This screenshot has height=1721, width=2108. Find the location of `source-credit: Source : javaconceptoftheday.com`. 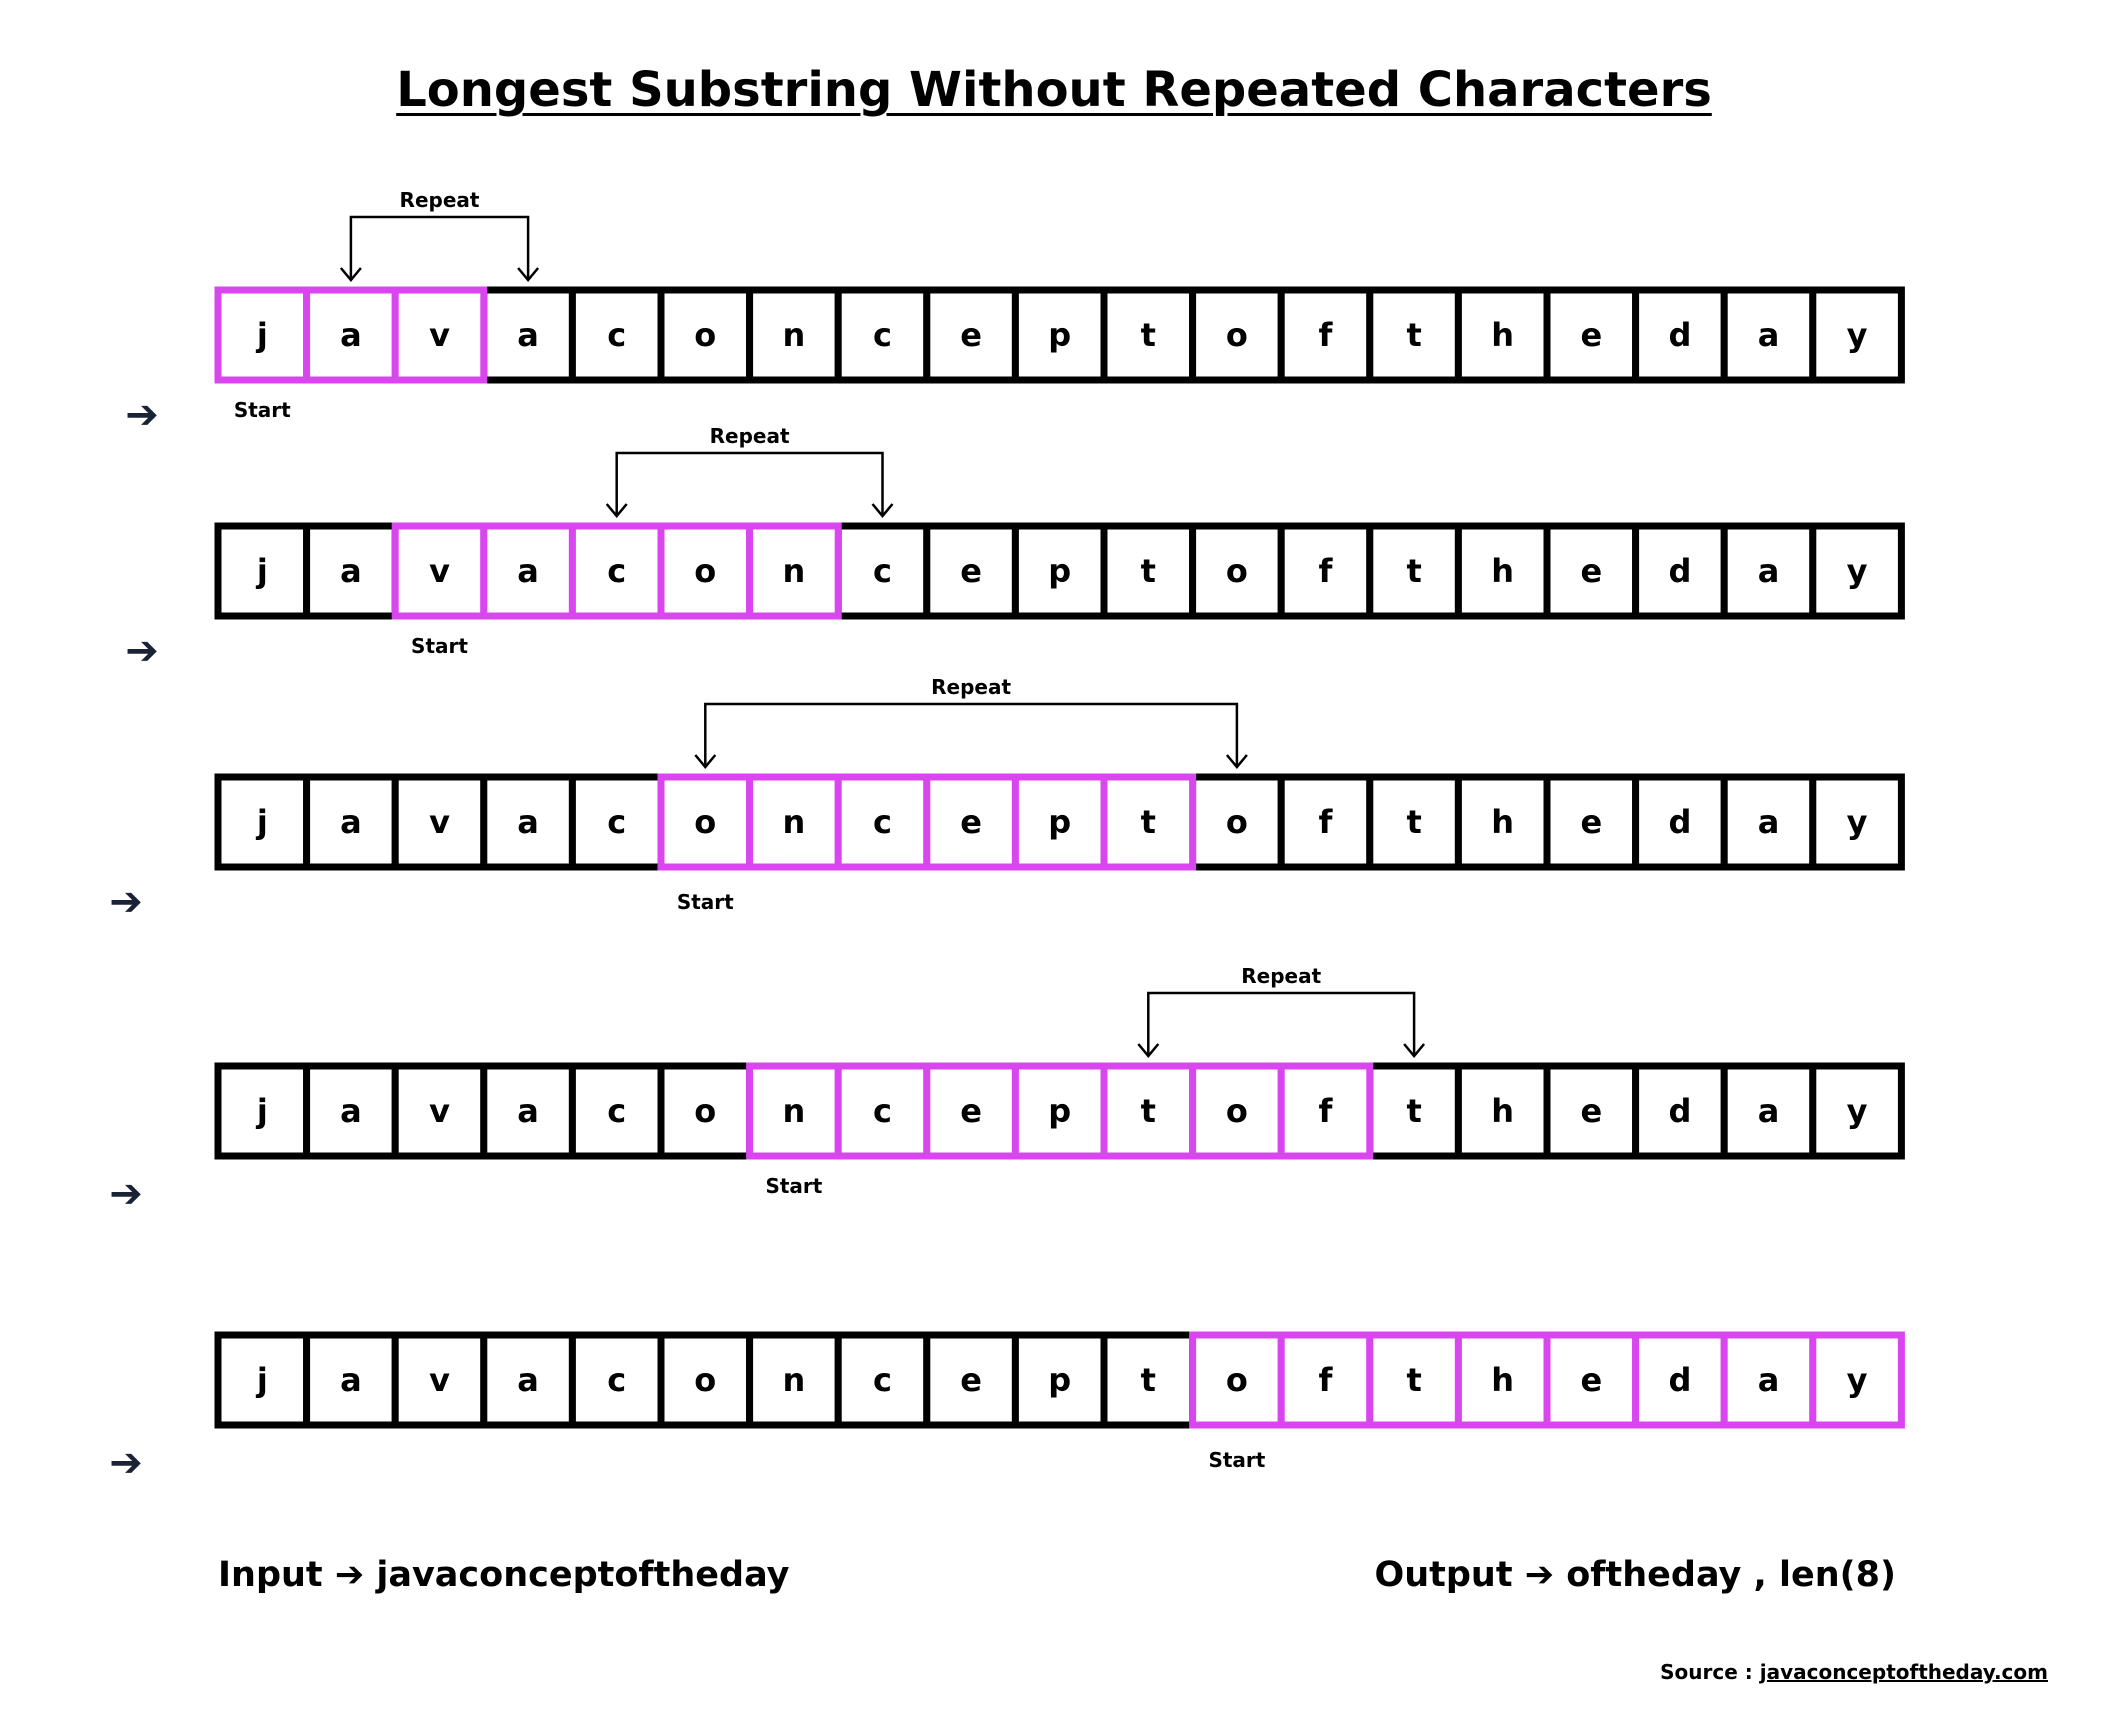

source-credit: Source : javaconceptoftheday.com is located at coordinates (1854, 1672).